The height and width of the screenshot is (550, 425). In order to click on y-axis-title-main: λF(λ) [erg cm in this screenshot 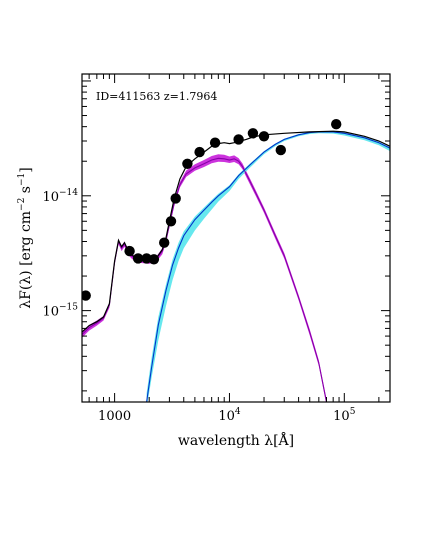, I will do `click(26, 260)`.